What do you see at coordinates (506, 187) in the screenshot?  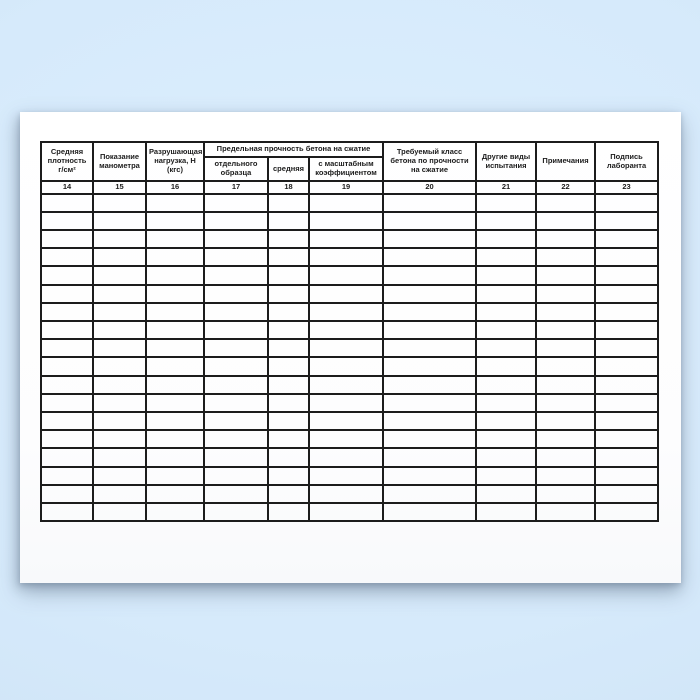 I see `column-number: 21` at bounding box center [506, 187].